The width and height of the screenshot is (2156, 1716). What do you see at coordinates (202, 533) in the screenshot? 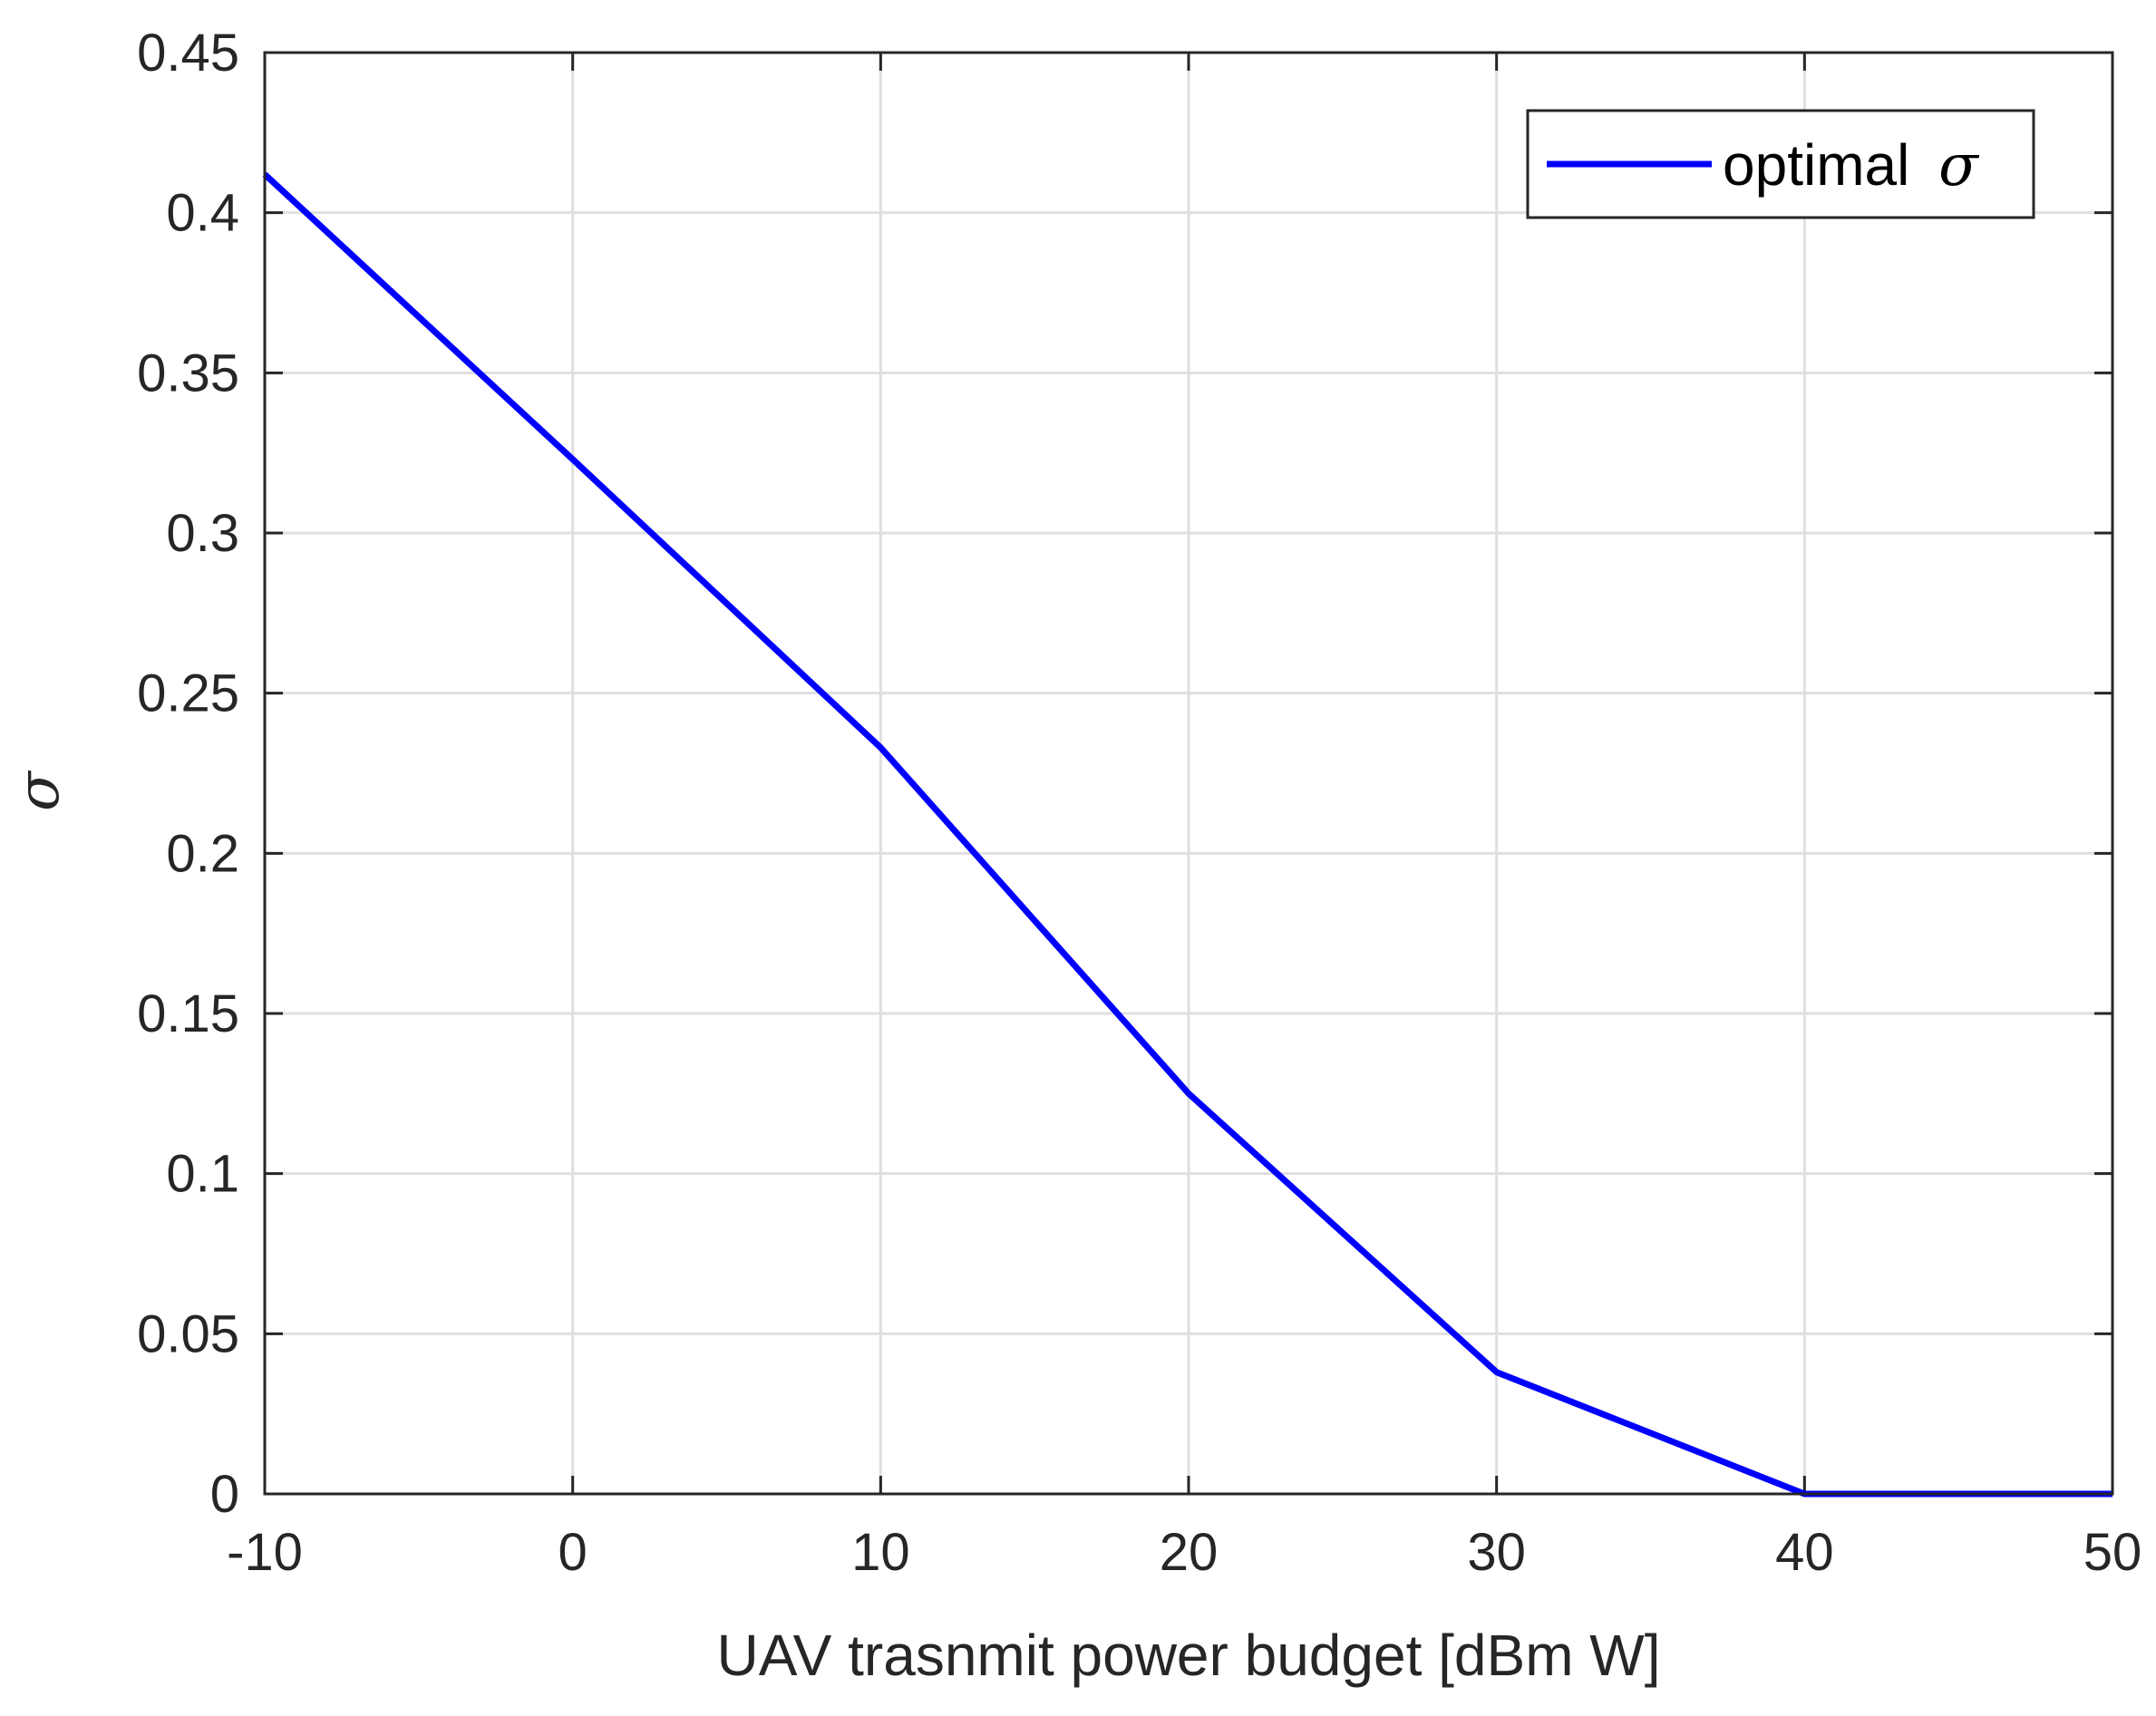
I see `y-tick-label: 0.3` at bounding box center [202, 533].